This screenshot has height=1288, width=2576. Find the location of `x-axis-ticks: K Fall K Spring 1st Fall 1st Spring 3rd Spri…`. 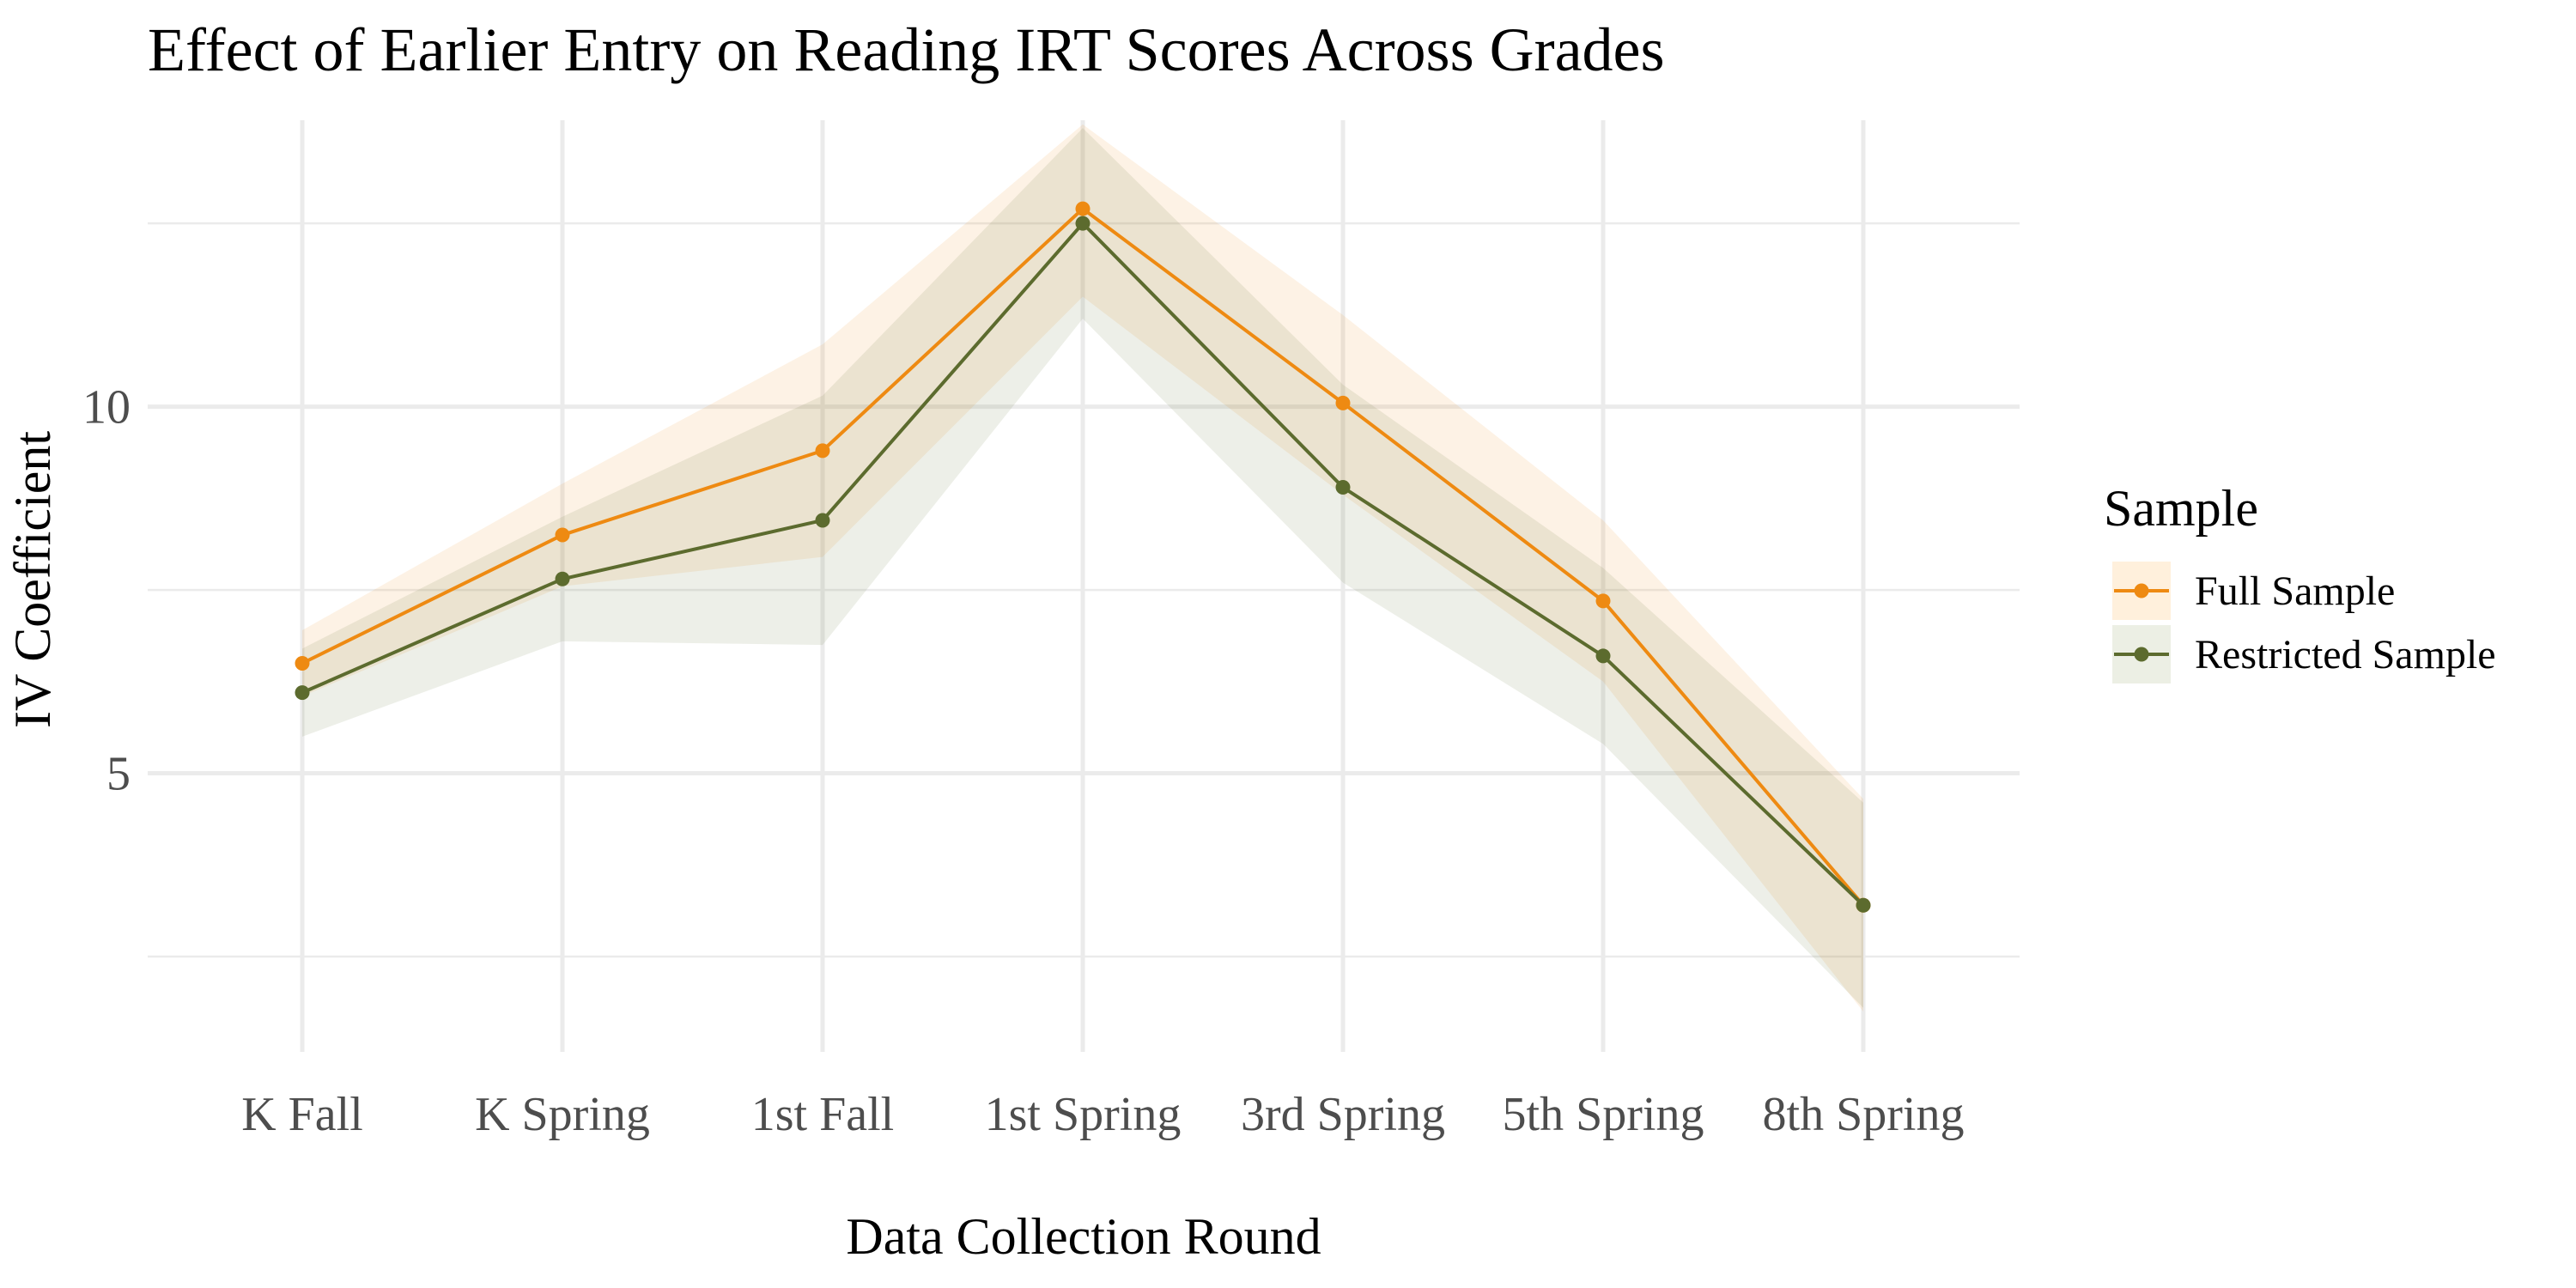

x-axis-ticks: K Fall K Spring 1st Fall 1st Spring 3rd Spri… is located at coordinates (1102, 1114).